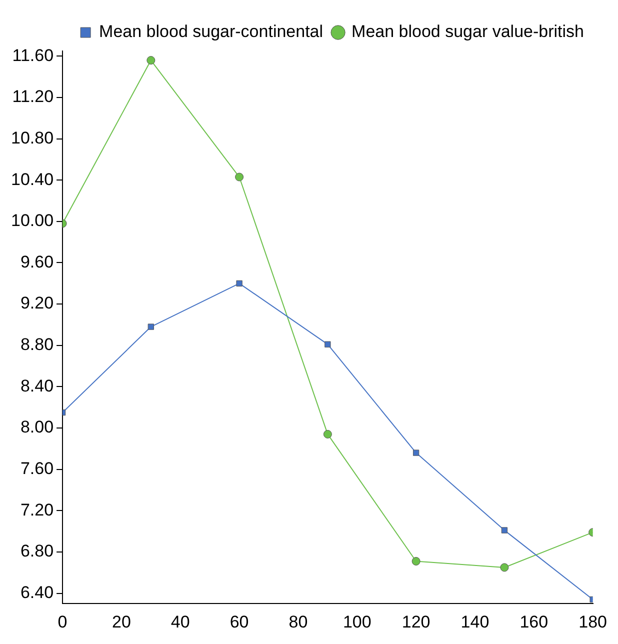 The width and height of the screenshot is (618, 644). Describe the element at coordinates (63, 622) in the screenshot. I see `x-tick-label: 0` at that location.